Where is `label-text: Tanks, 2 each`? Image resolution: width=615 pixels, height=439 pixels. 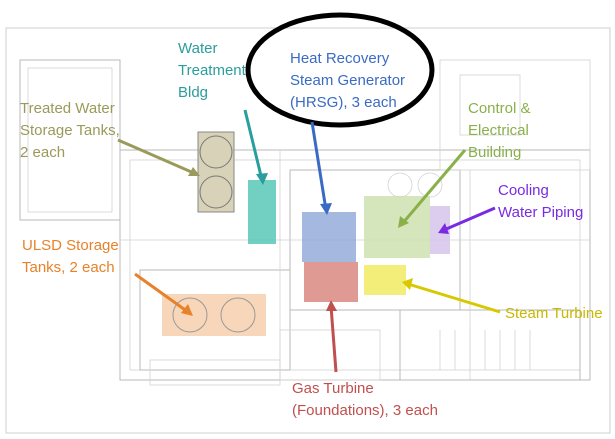
label-text: Tanks, 2 each is located at coordinates (68, 267).